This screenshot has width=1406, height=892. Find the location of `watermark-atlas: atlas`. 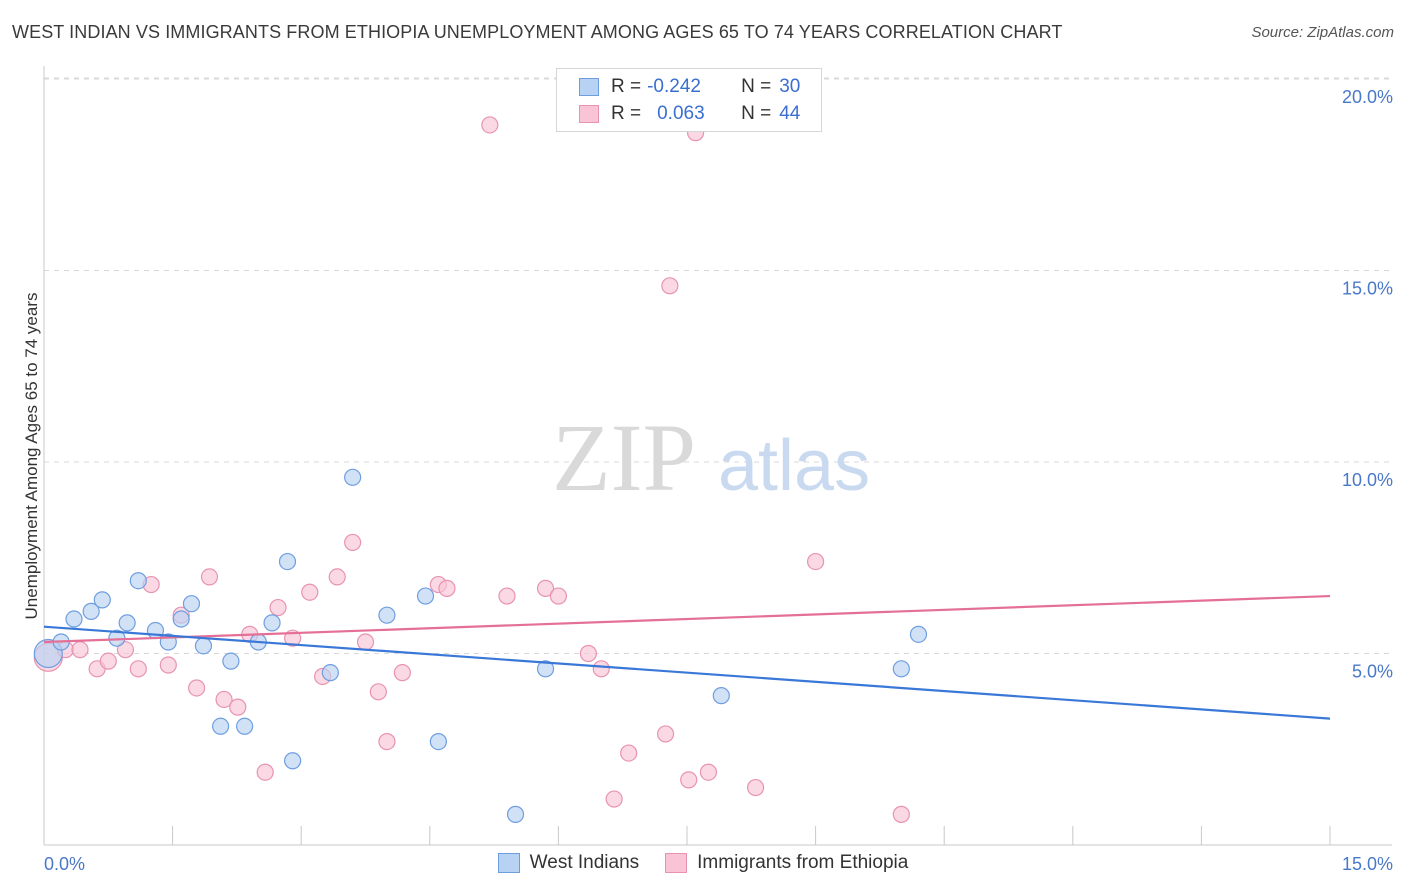

watermark-atlas: atlas is located at coordinates (794, 466).